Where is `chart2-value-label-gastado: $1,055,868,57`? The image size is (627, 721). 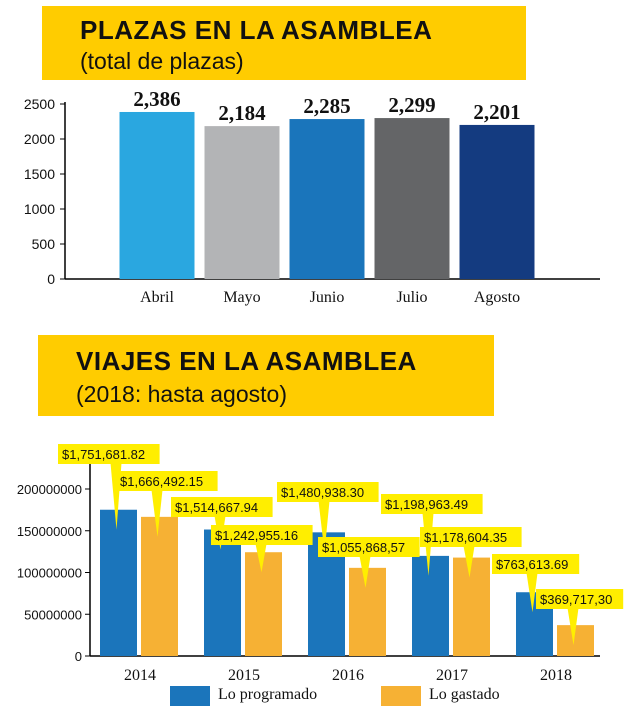
chart2-value-label-gastado: $1,055,868,57 is located at coordinates (363, 547).